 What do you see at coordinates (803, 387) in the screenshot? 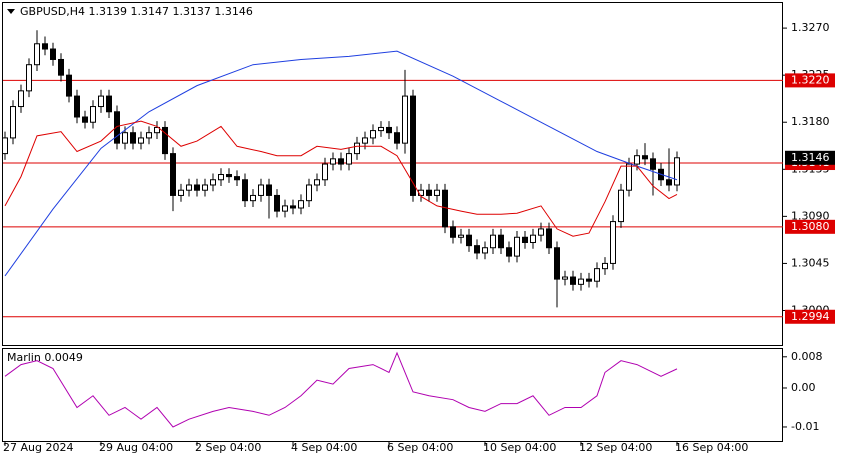
I see `y-tick-label: 0.00` at bounding box center [803, 387].